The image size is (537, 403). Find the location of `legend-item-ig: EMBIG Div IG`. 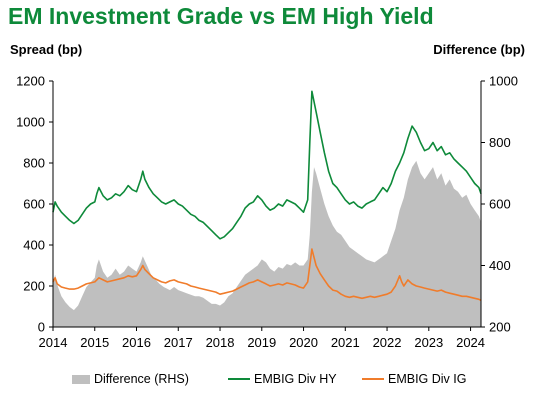

legend-item-ig: EMBIG Div IG is located at coordinates (414, 379).